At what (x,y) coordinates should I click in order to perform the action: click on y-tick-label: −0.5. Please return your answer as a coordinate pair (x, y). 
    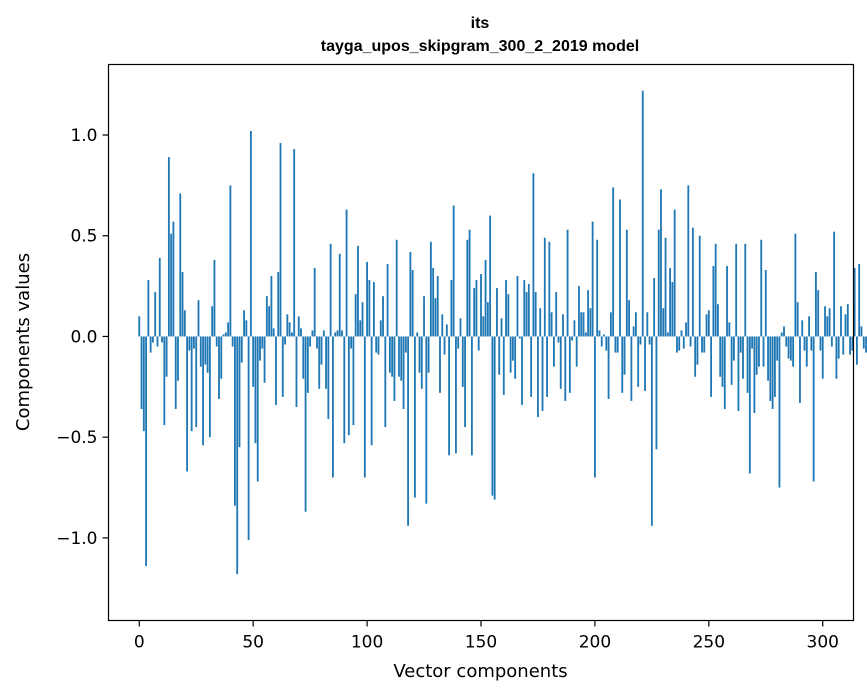
    Looking at the image, I should click on (76, 438).